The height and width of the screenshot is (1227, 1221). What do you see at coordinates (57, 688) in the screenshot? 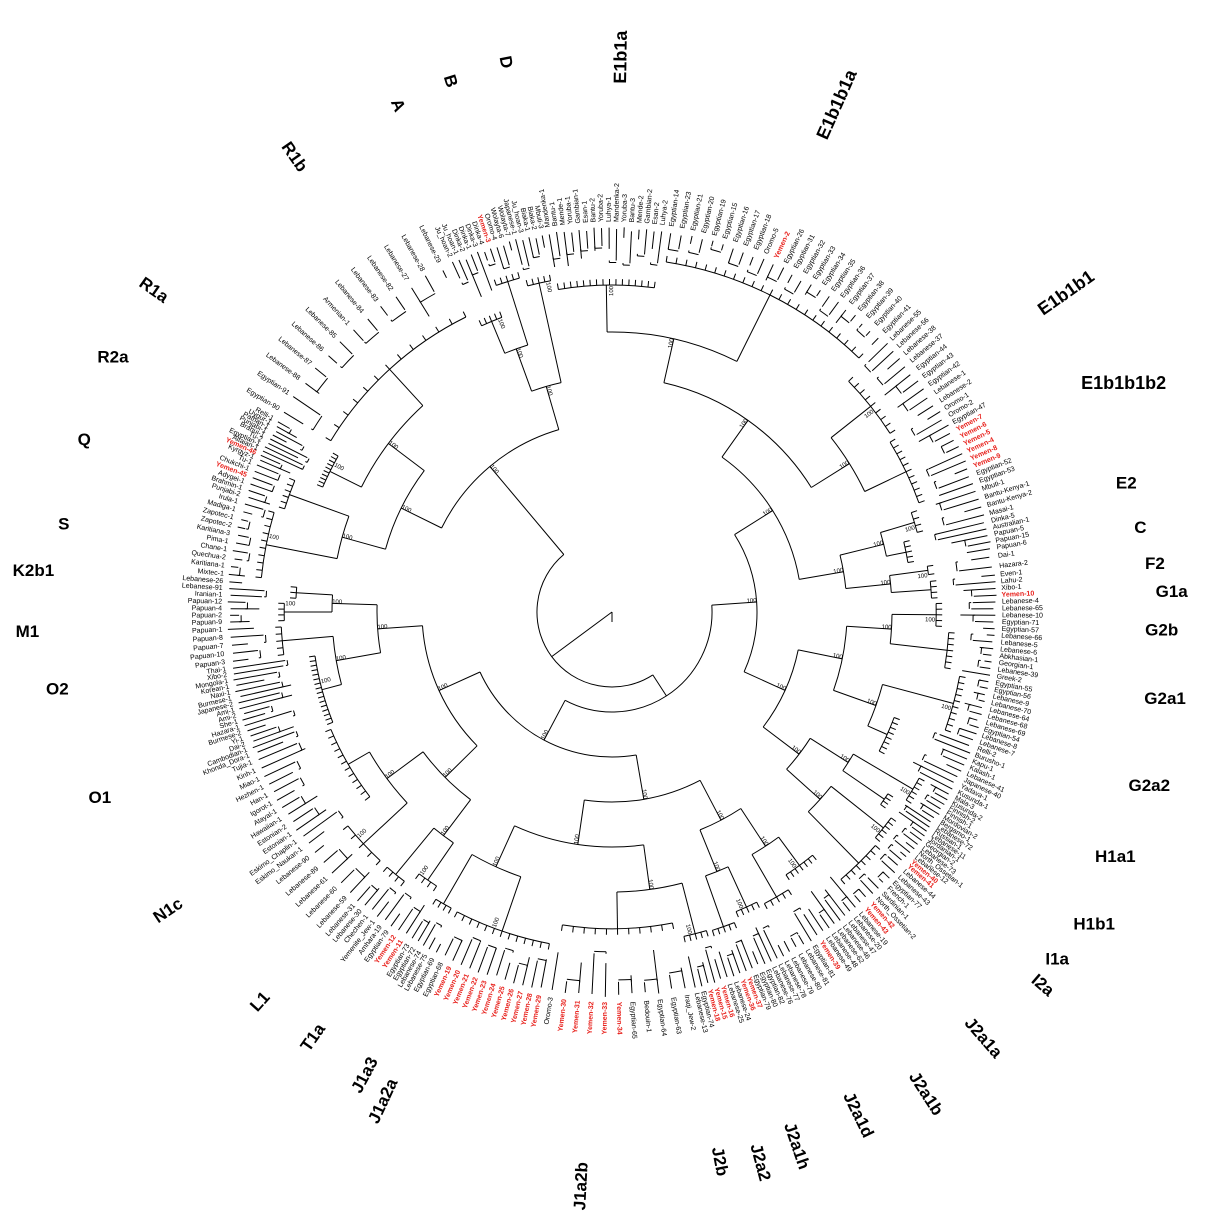
I see `haplogroup-label: O2` at bounding box center [57, 688].